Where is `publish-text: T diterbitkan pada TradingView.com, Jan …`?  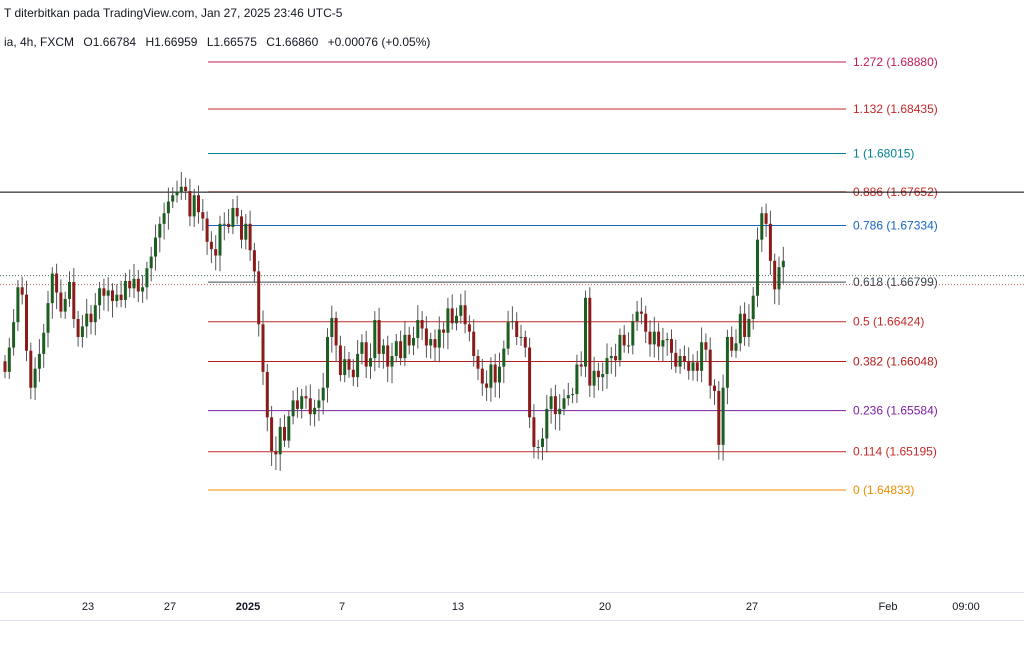
publish-text: T diterbitkan pada TradingView.com, Jan … is located at coordinates (173, 13).